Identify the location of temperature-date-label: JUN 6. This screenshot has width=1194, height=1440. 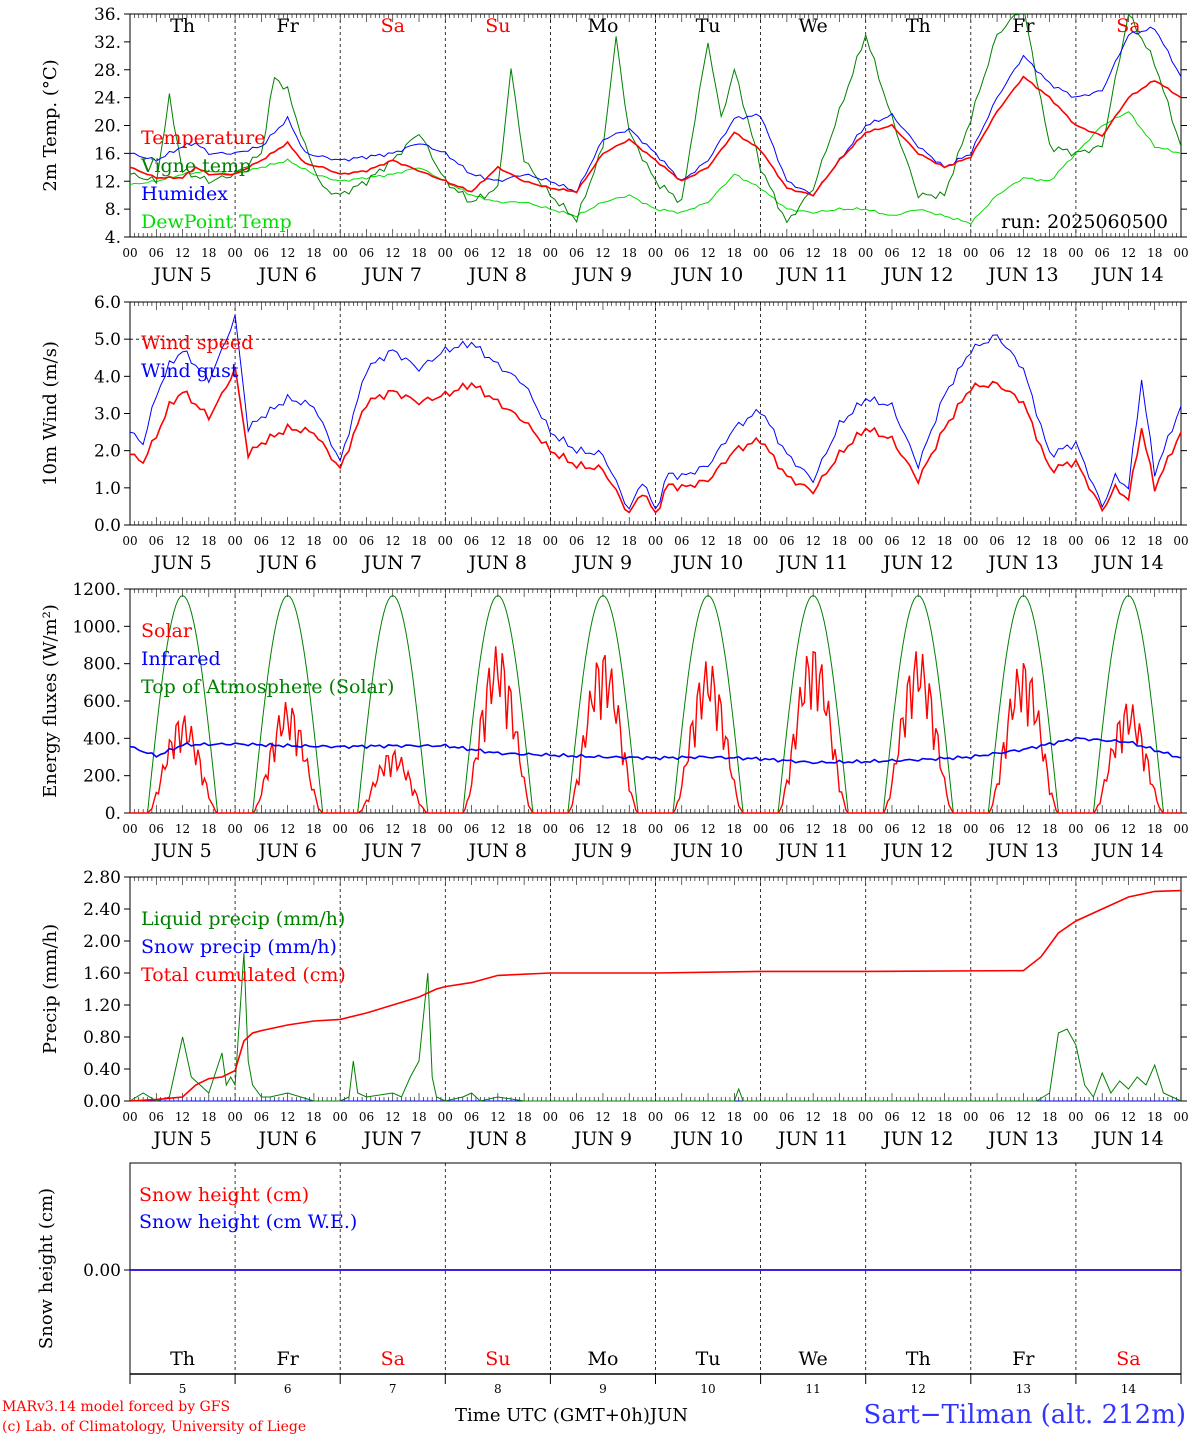
(286, 275).